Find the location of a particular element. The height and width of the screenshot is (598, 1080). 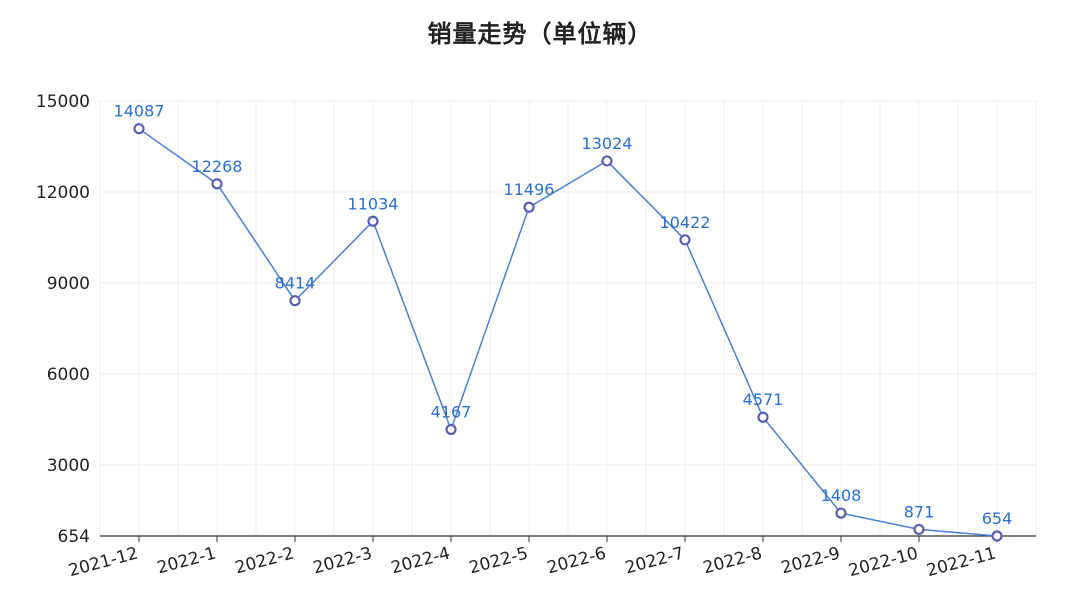

x-tick-label: 2022-3 is located at coordinates (342, 561).